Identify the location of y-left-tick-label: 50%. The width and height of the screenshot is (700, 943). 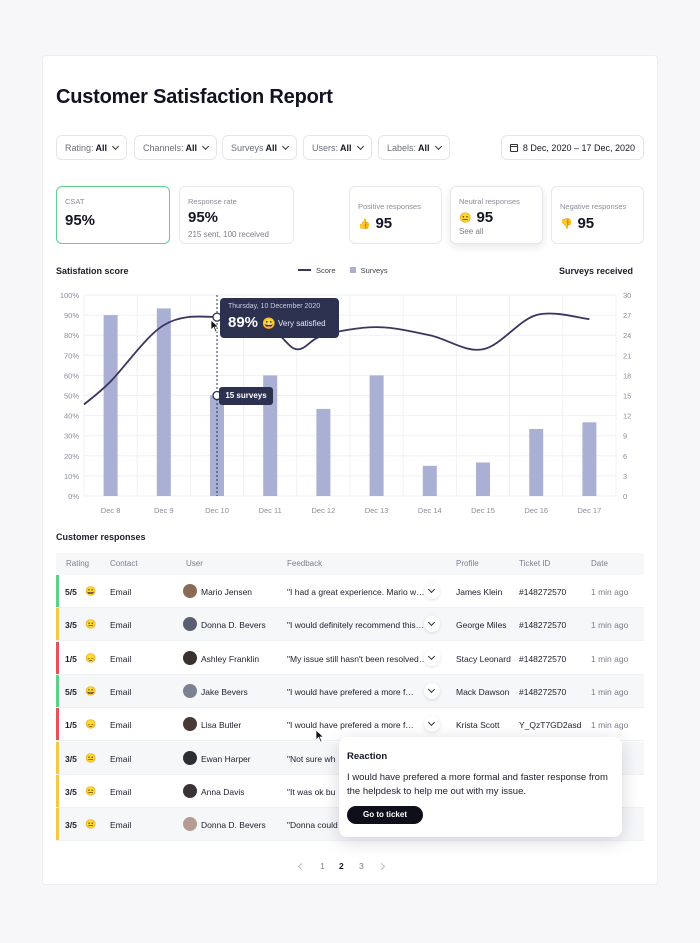
(71, 396).